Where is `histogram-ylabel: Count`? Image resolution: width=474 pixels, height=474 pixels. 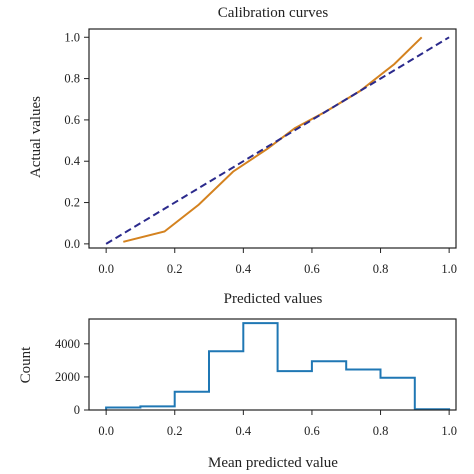 histogram-ylabel: Count is located at coordinates (26, 365).